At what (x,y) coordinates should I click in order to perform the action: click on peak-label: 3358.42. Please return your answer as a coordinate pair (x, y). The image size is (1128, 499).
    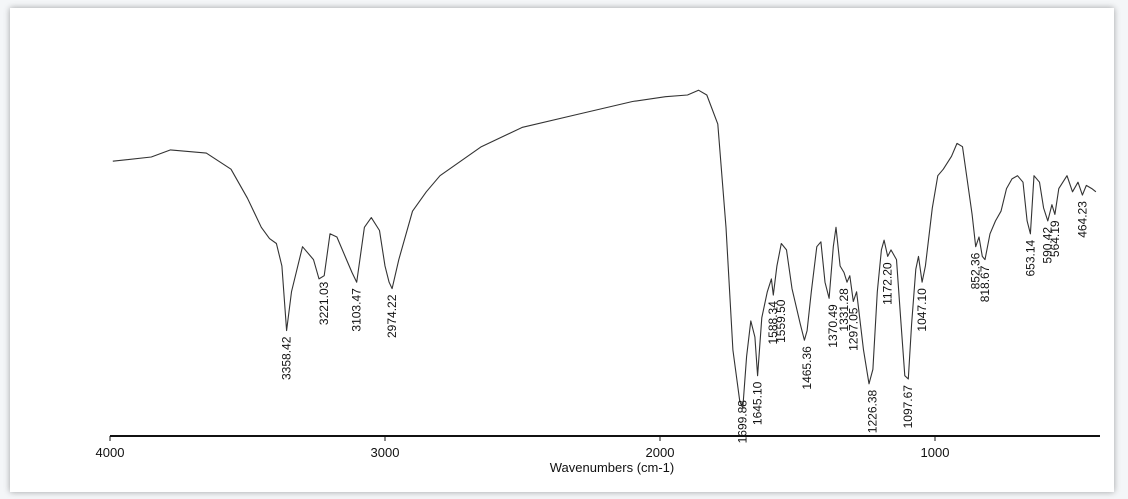
    Looking at the image, I should click on (286, 358).